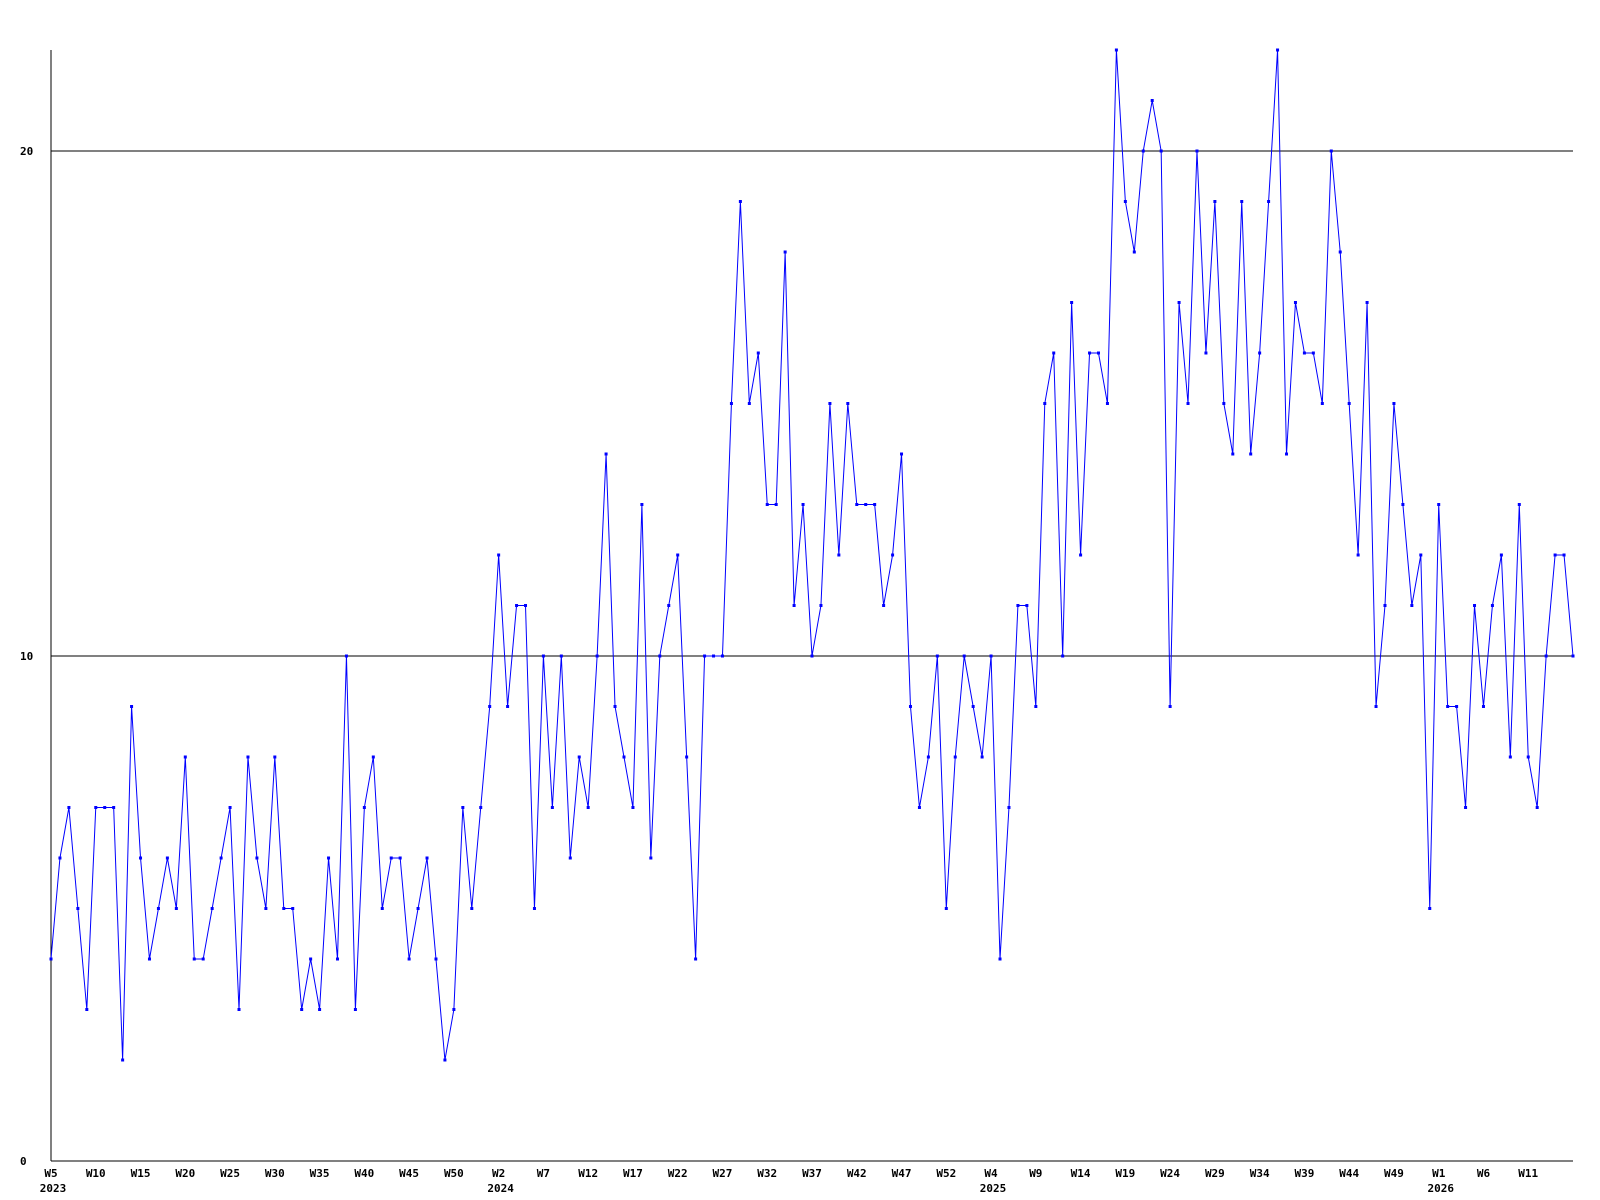  I want to click on x-tick-label: W19, so click(1125, 1173).